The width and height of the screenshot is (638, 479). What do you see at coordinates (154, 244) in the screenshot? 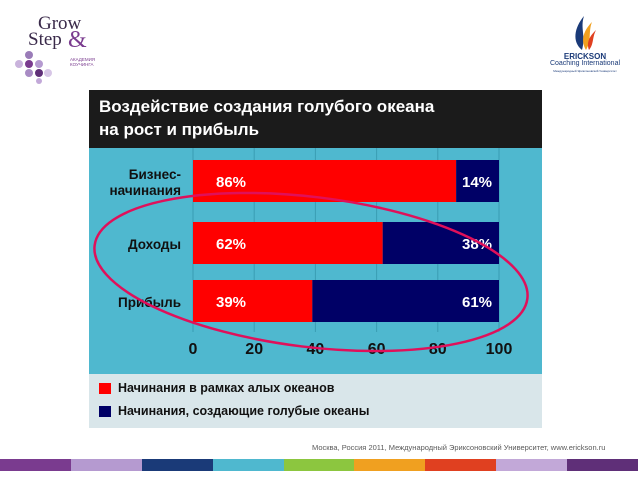
I see `category-label: Доходы` at bounding box center [154, 244].